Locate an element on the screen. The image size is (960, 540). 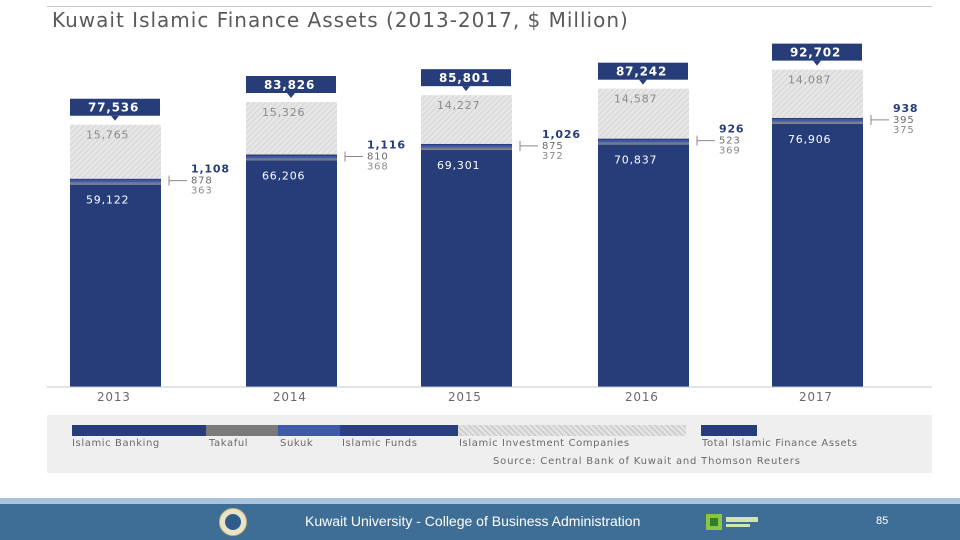
total-box-2014 is located at coordinates (291, 84).